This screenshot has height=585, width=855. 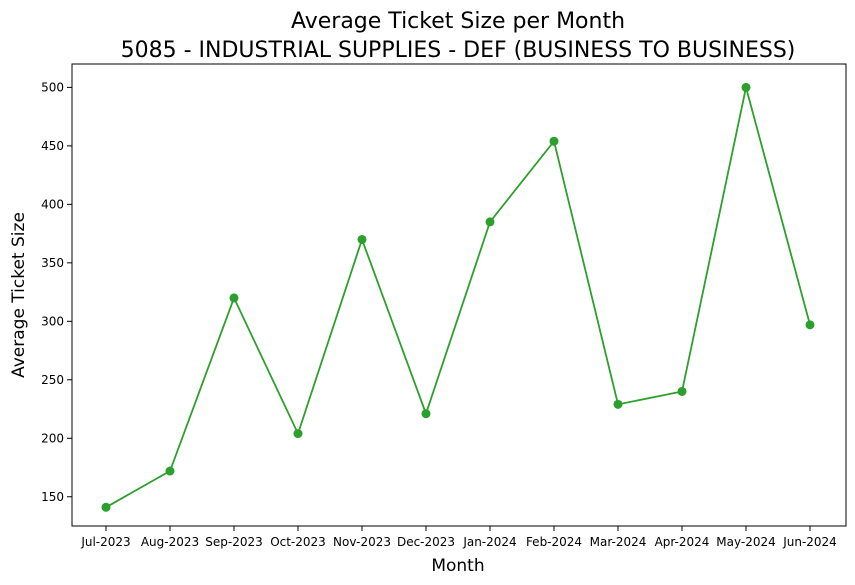 What do you see at coordinates (457, 566) in the screenshot?
I see `x-axis-label: Month` at bounding box center [457, 566].